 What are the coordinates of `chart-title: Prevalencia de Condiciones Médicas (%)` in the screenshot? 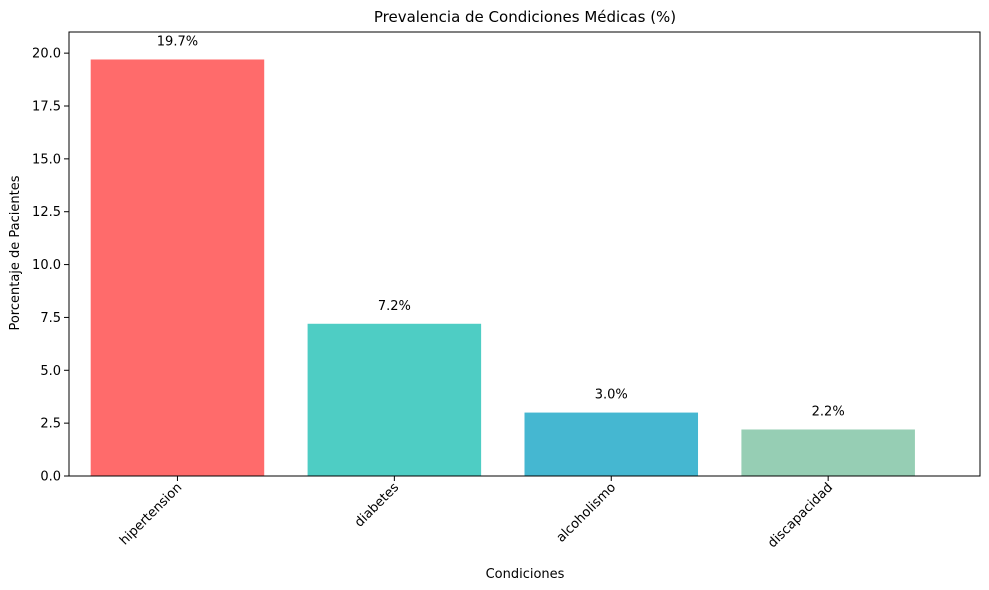 It's located at (525, 17).